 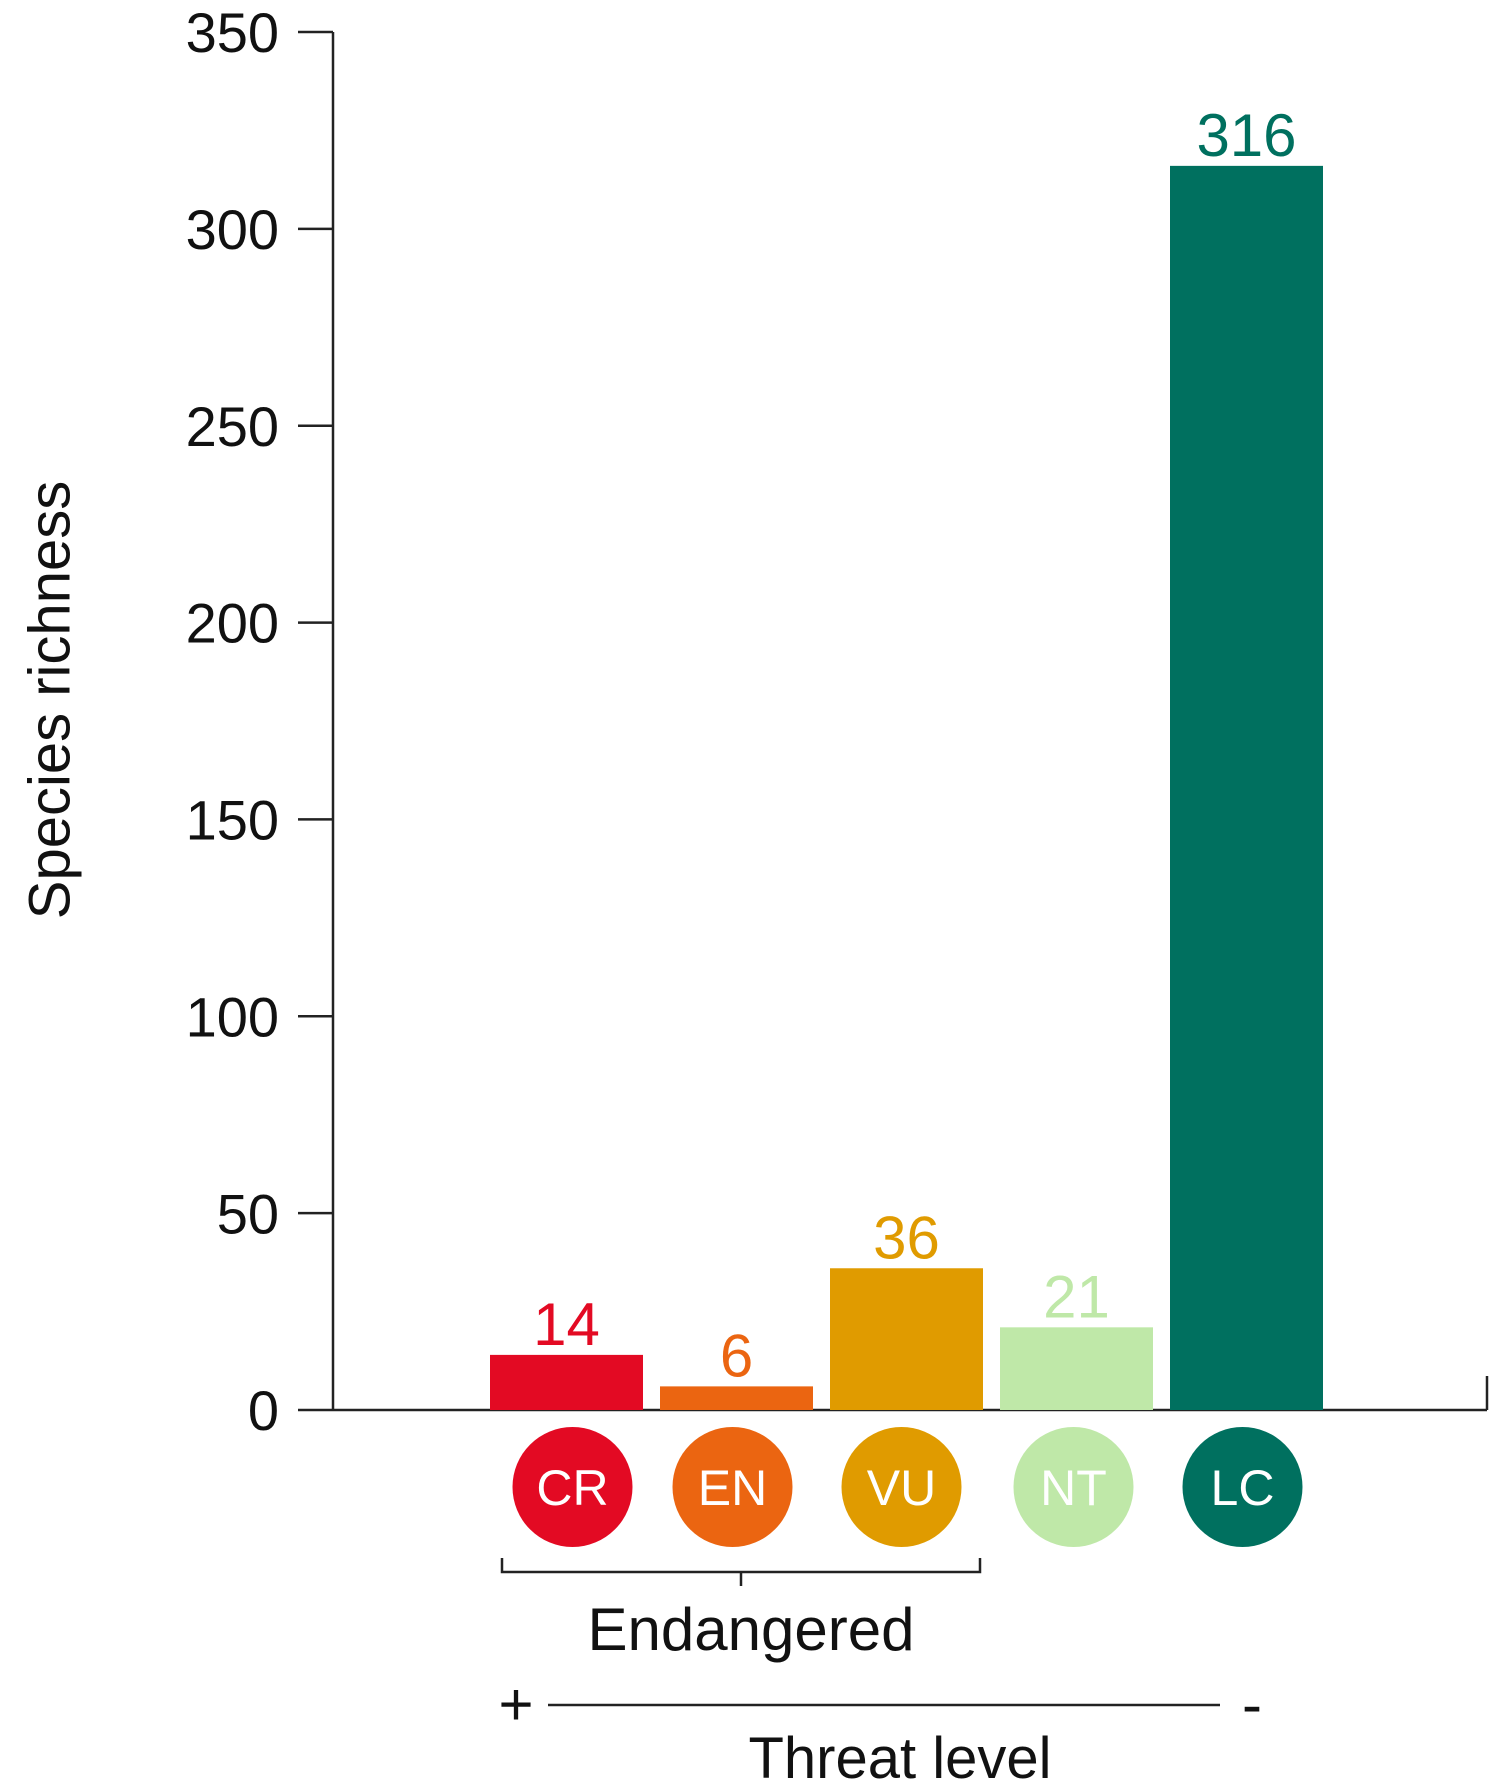 I want to click on category-label: VU, so click(x=901, y=1488).